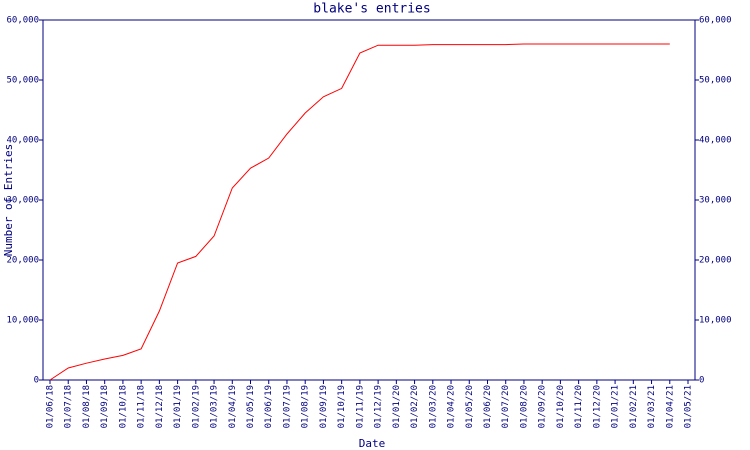 Image resolution: width=750 pixels, height=450 pixels. What do you see at coordinates (69, 406) in the screenshot?
I see `x-tick-label: 01/07/18` at bounding box center [69, 406].